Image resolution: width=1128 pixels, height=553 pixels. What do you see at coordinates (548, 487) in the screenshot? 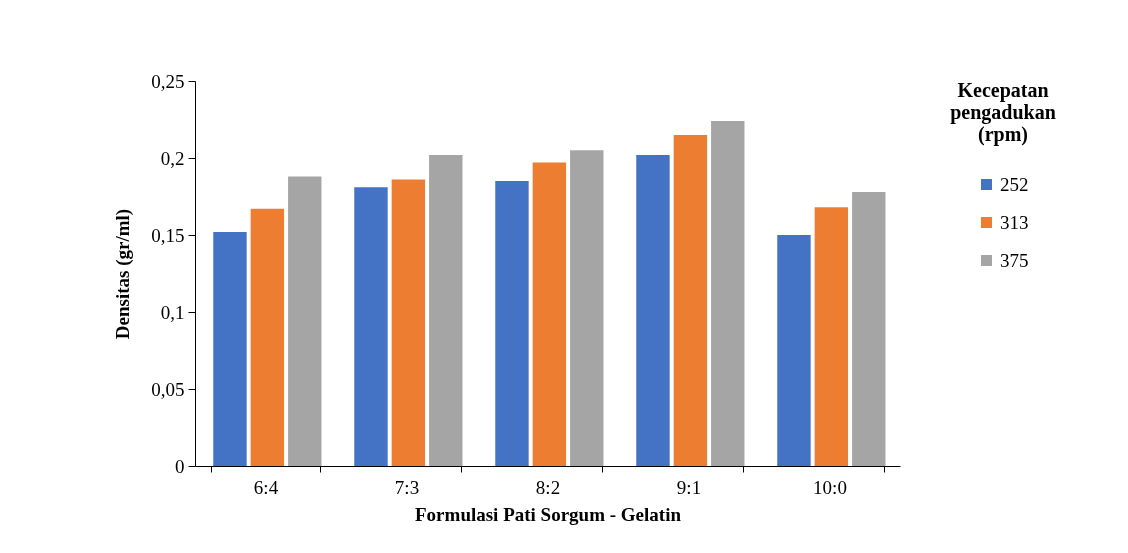
I see `x-tick-label: 8:2` at bounding box center [548, 487].